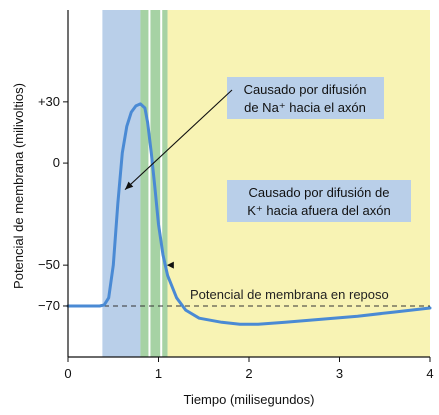  Describe the element at coordinates (289, 294) in the screenshot. I see `resting-potential-label: Potencial de membrana en reposo` at that location.